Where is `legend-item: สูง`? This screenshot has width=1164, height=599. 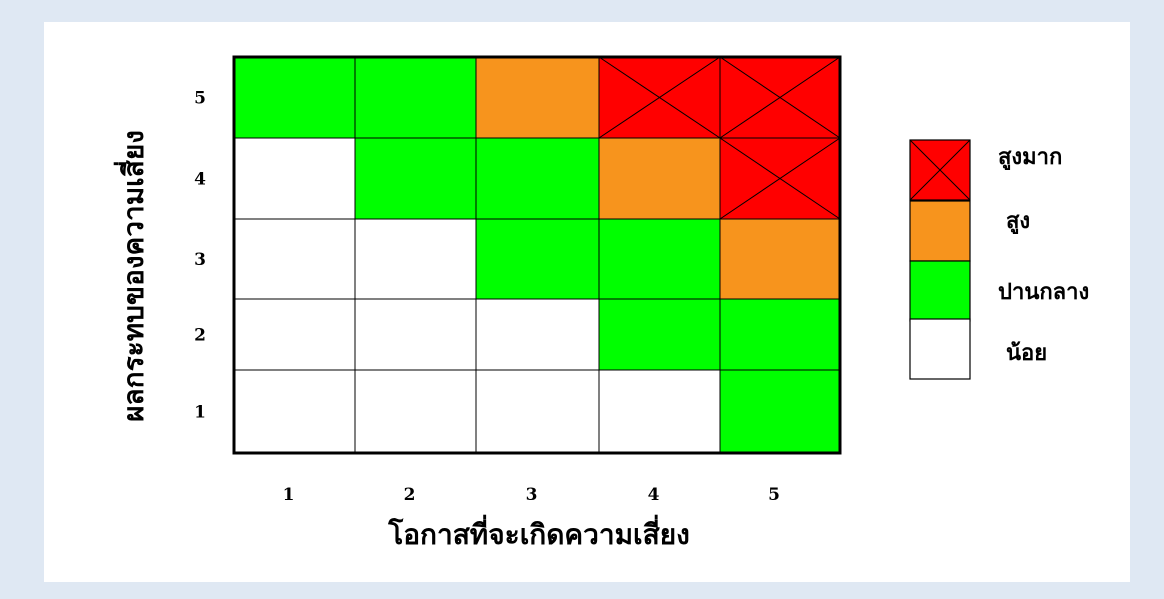 legend-item: สูง is located at coordinates (969, 231).